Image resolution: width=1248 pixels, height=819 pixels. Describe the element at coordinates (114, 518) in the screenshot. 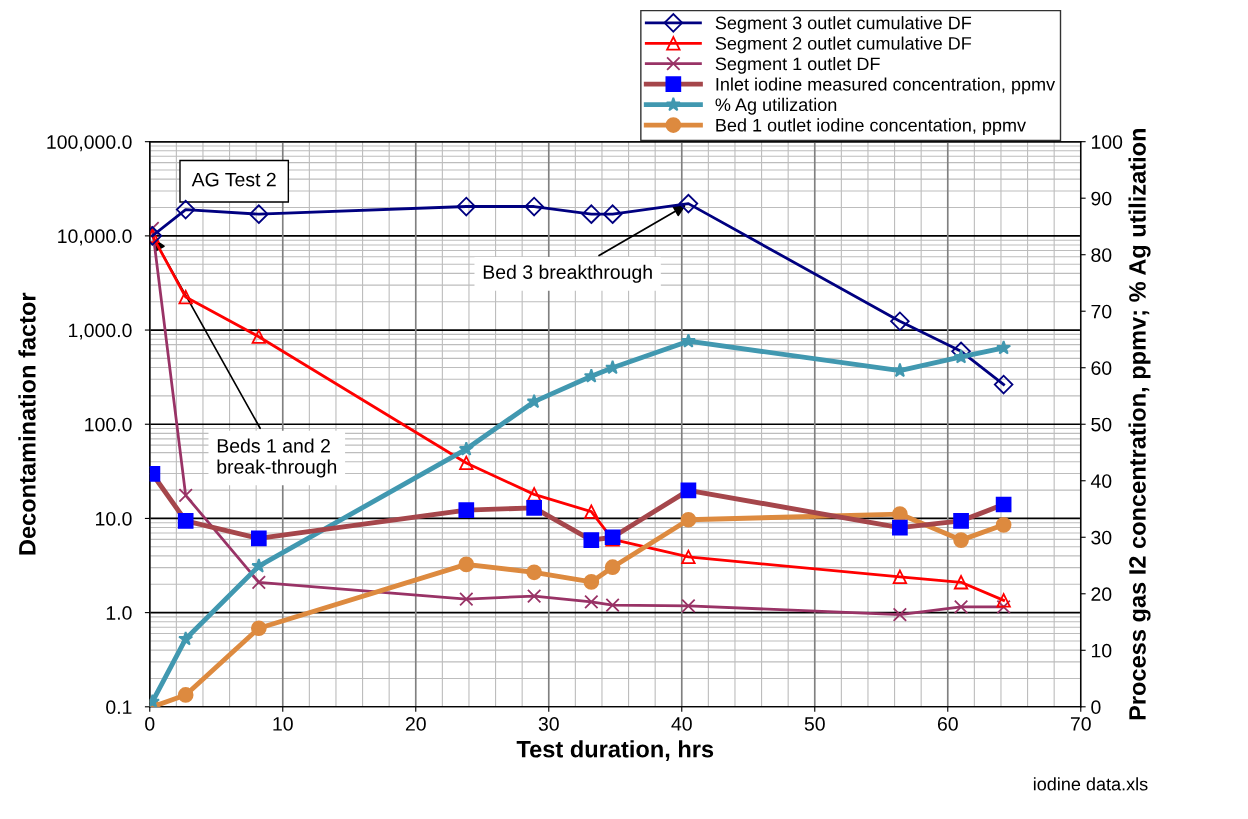

I see `y-tick-label: 10.0` at that location.